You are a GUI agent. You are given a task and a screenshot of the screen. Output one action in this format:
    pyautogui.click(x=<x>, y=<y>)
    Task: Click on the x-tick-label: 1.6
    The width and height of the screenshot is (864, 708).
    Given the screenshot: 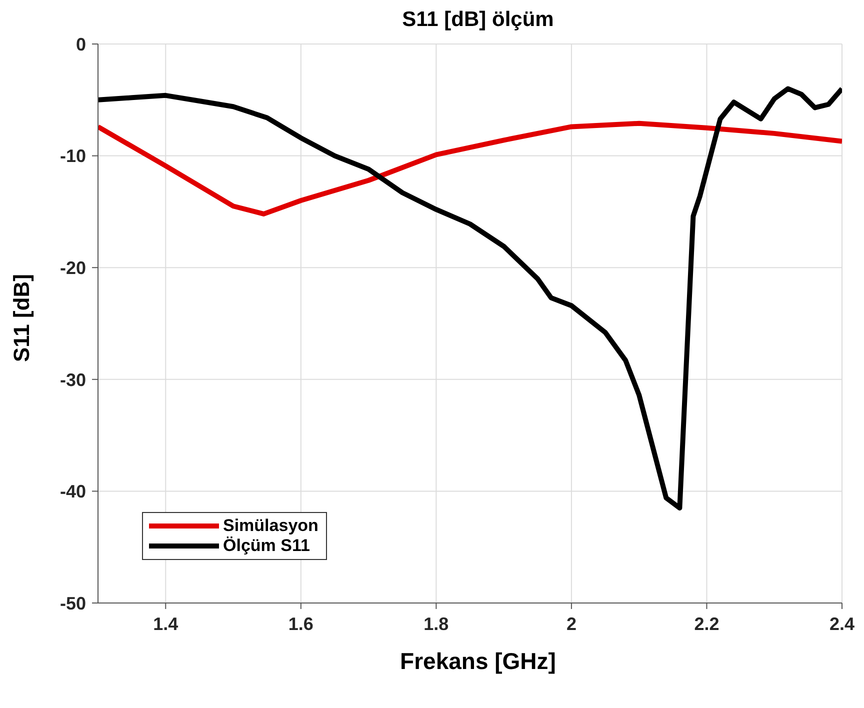 What is the action you would take?
    pyautogui.click(x=301, y=624)
    